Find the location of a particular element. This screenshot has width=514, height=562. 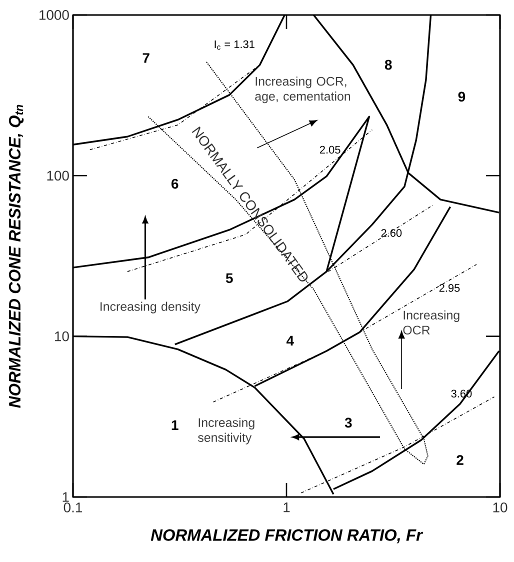

annotation: 4 is located at coordinates (290, 341).